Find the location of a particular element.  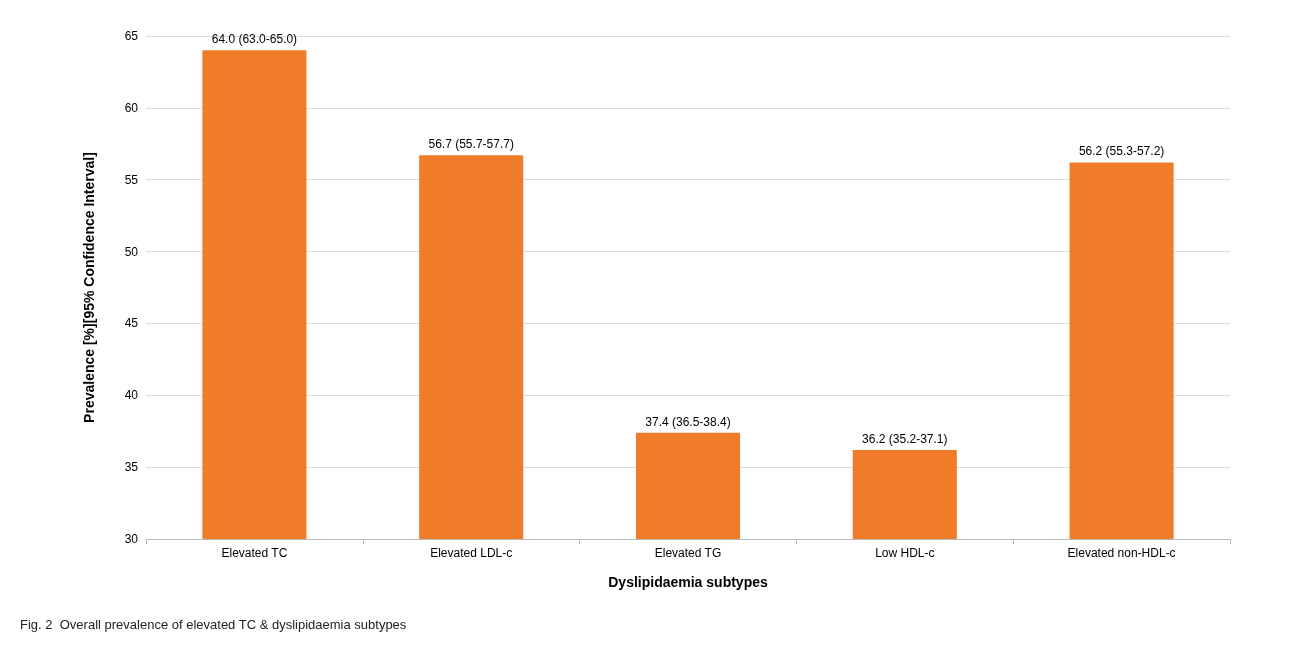

data-label: 64.0 (63.0-65.0) is located at coordinates (254, 39).